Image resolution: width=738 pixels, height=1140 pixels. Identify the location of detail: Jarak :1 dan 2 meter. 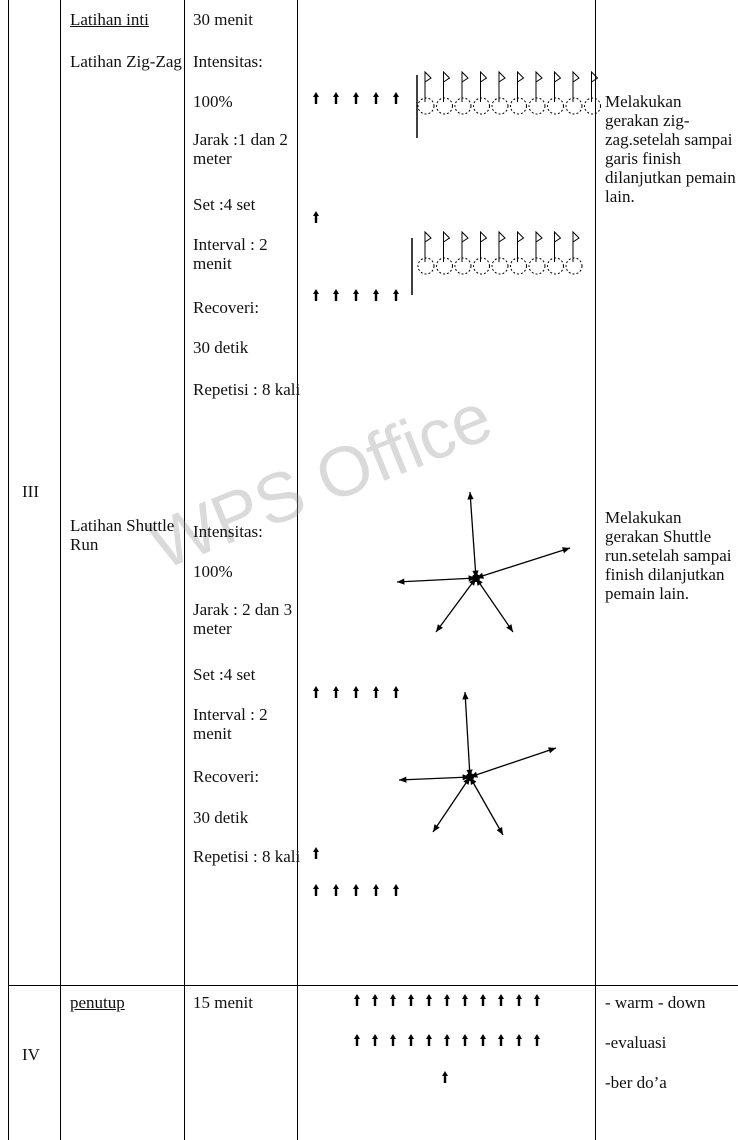
(240, 149).